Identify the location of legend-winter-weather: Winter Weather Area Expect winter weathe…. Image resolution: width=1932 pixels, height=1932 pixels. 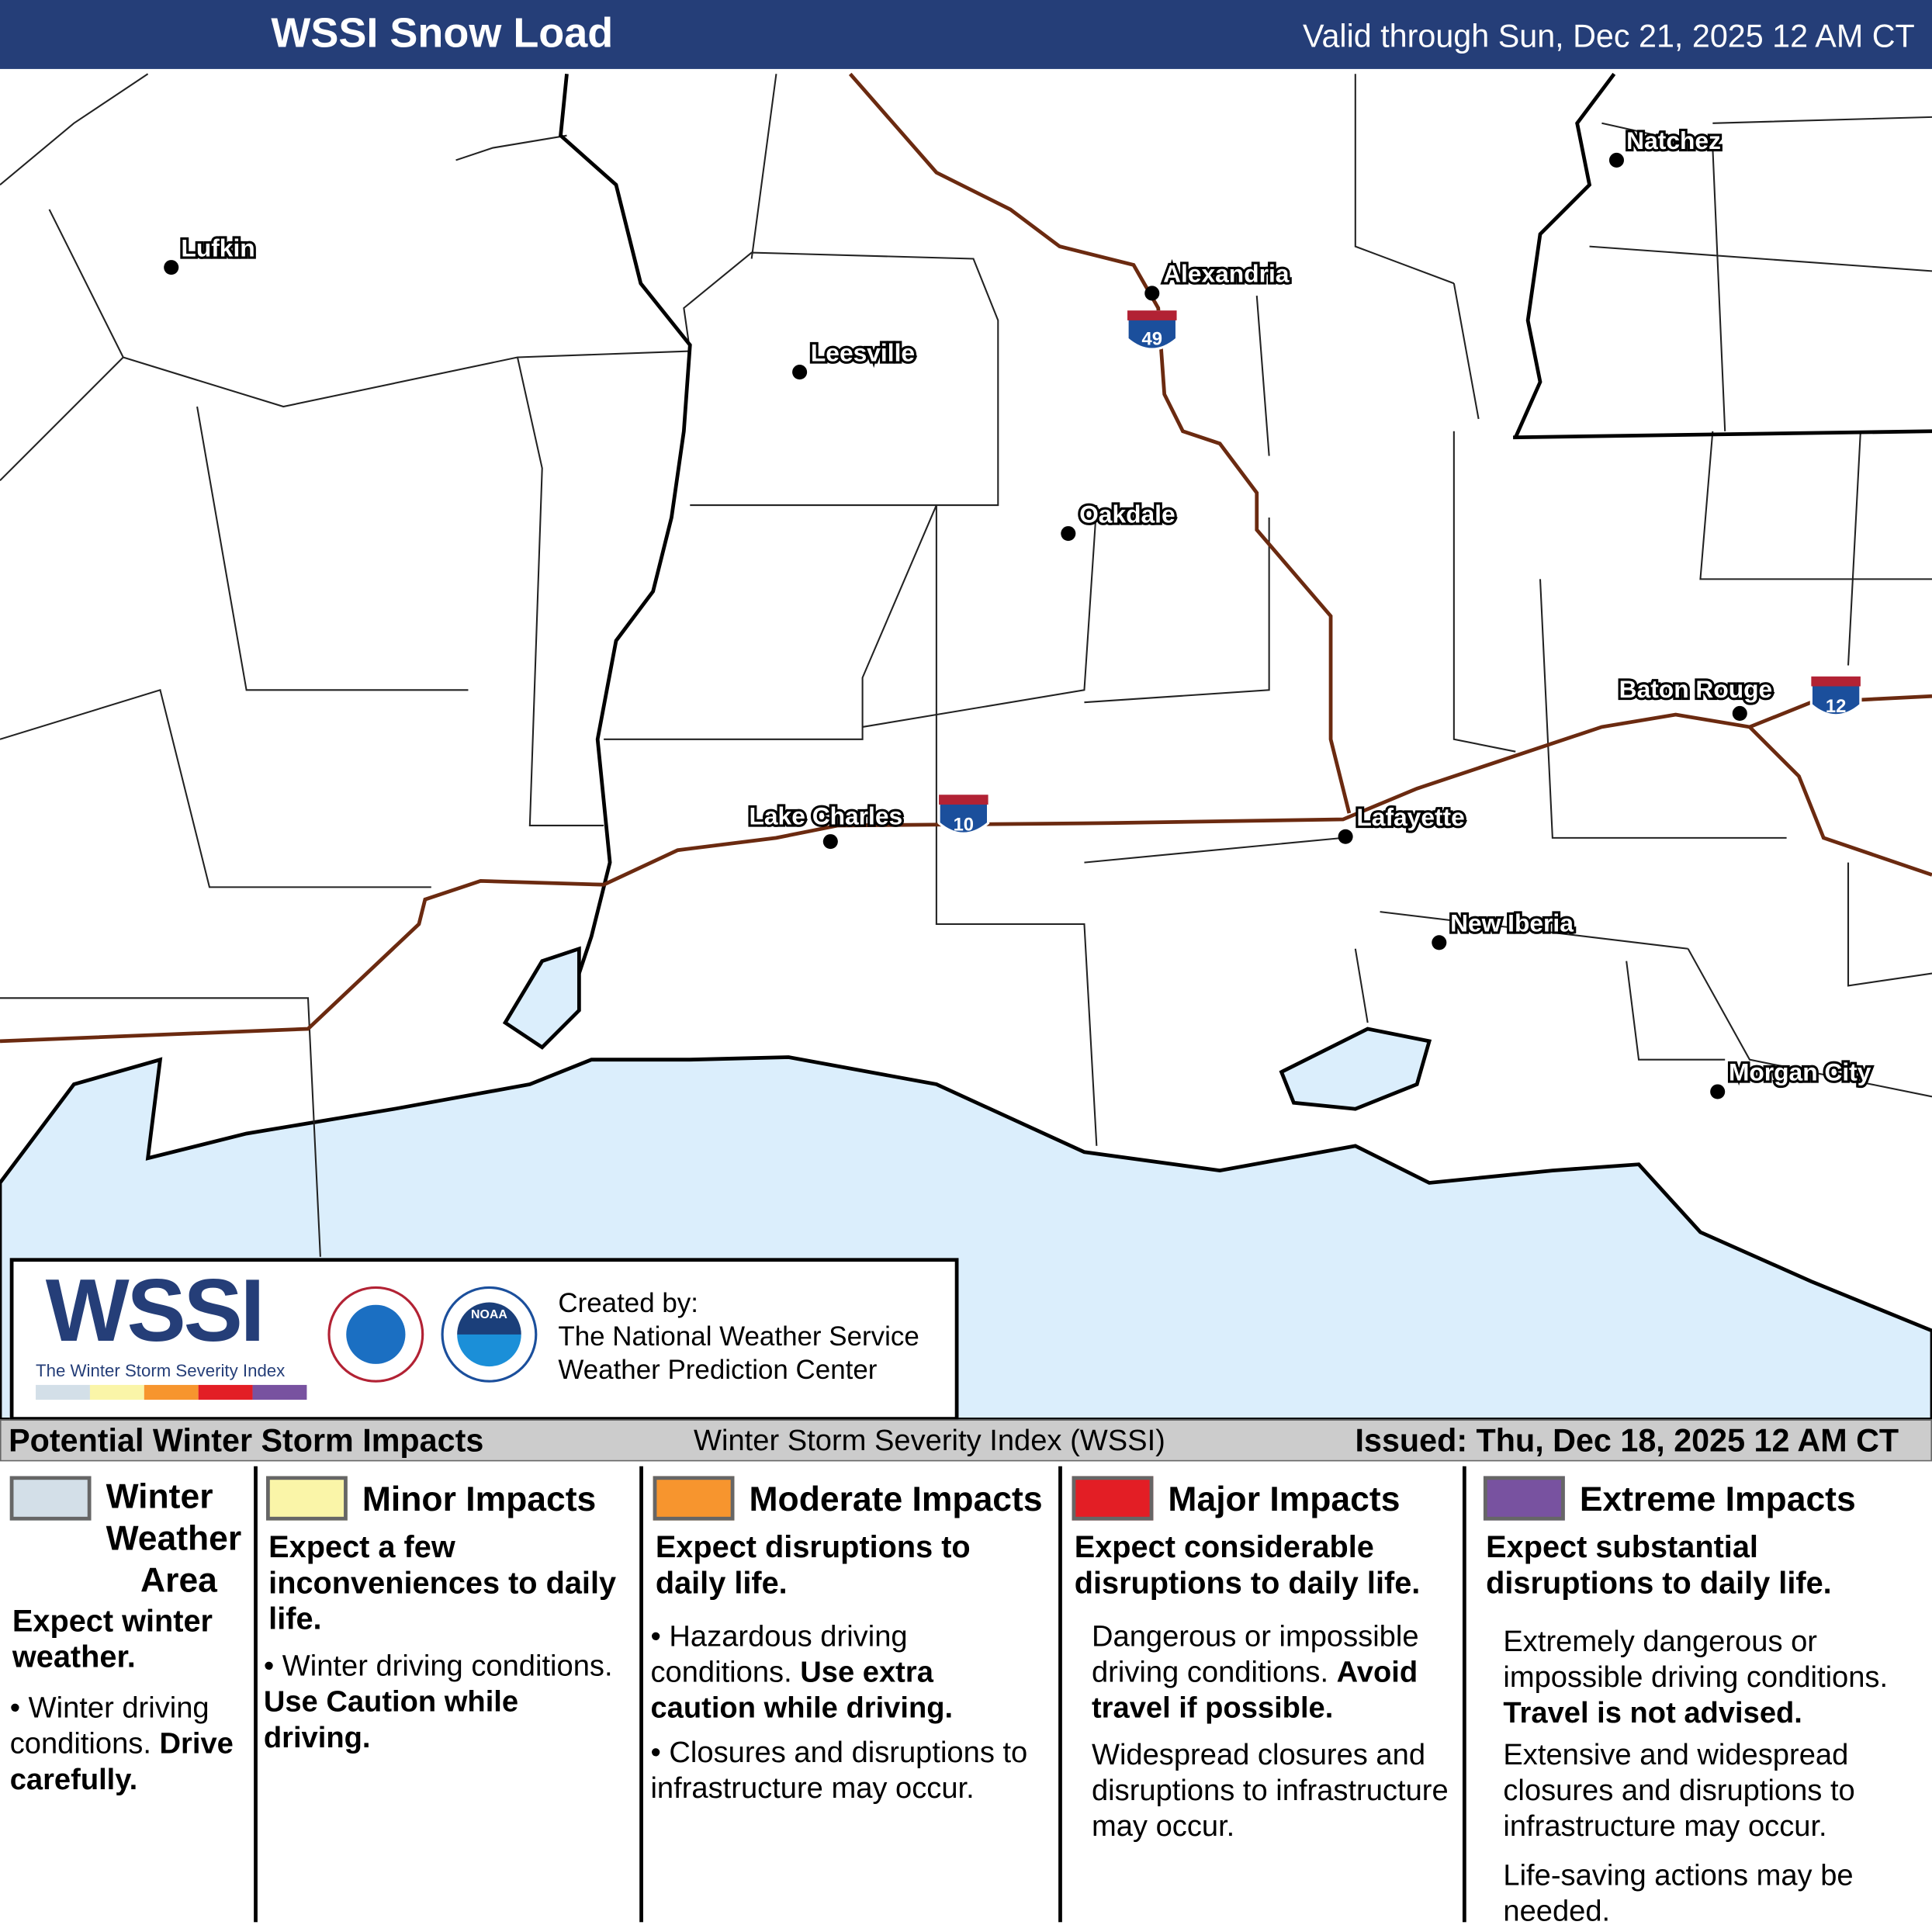
(125, 1637).